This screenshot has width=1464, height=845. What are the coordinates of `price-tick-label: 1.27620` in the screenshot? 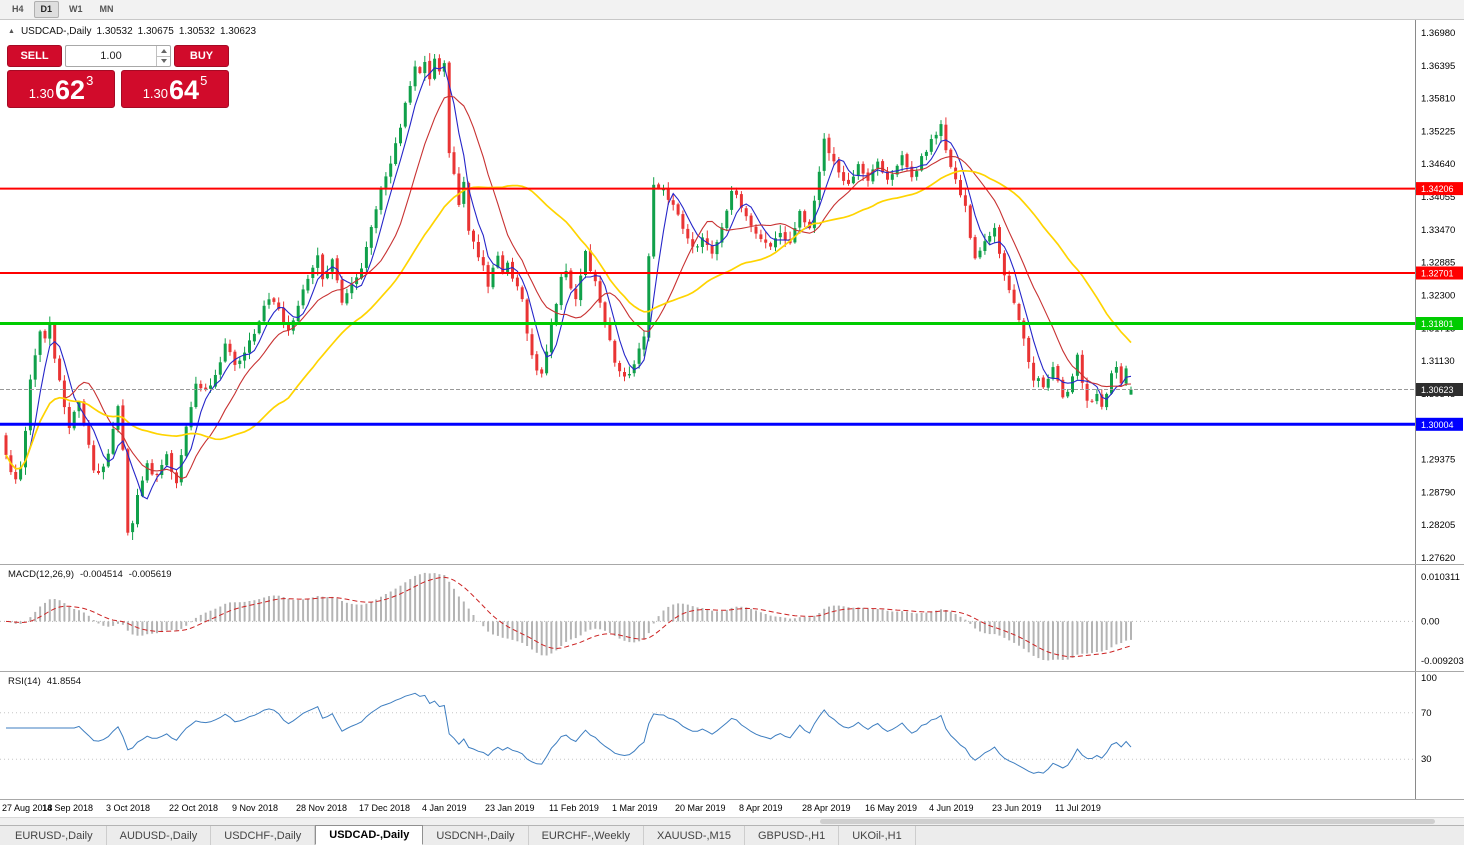 It's located at (1438, 558).